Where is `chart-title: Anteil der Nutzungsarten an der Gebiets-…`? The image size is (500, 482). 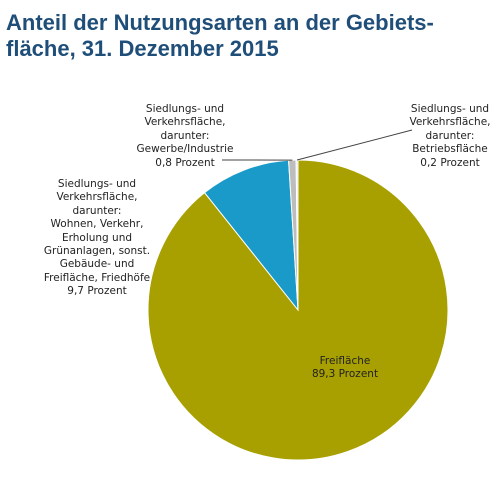
chart-title: Anteil der Nutzungsarten an der Gebiets-… is located at coordinates (246, 36).